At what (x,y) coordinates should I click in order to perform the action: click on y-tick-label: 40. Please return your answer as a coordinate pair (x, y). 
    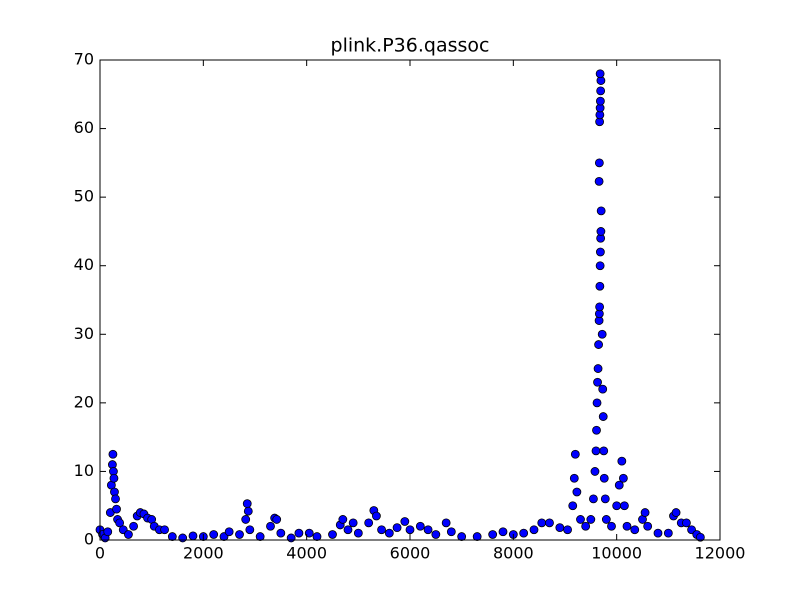
    Looking at the image, I should click on (84, 264).